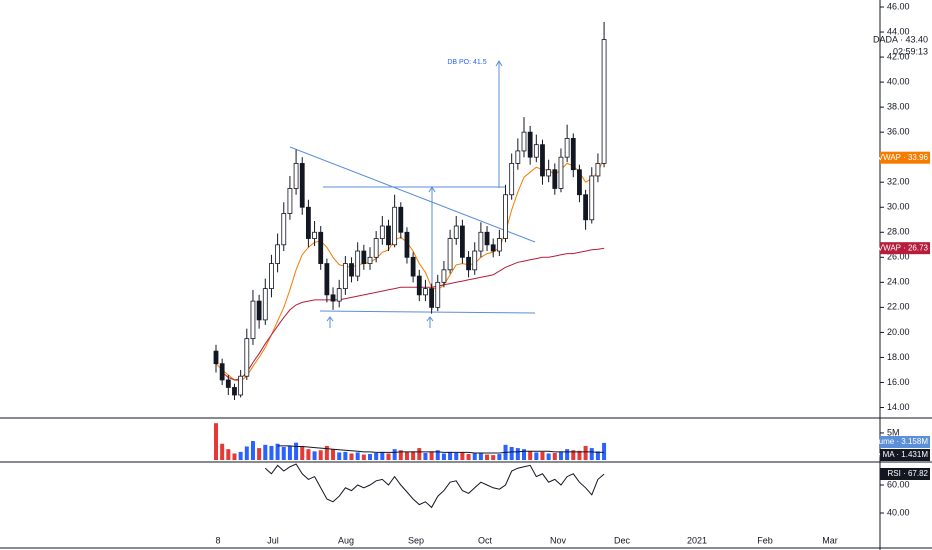 This screenshot has height=550, width=932. What do you see at coordinates (898, 207) in the screenshot?
I see `y-tick-label: 30.00` at bounding box center [898, 207].